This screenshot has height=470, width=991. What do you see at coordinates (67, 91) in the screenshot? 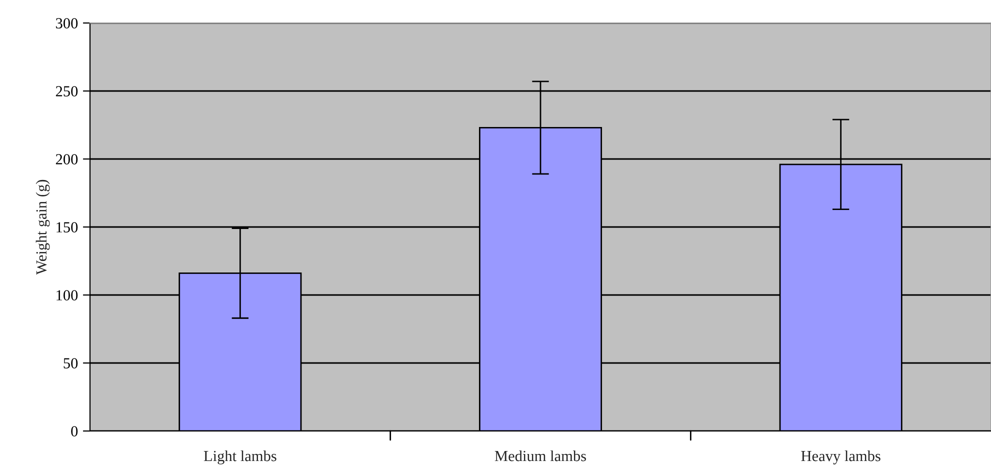
I see `y-tick-label: 250` at bounding box center [67, 91].